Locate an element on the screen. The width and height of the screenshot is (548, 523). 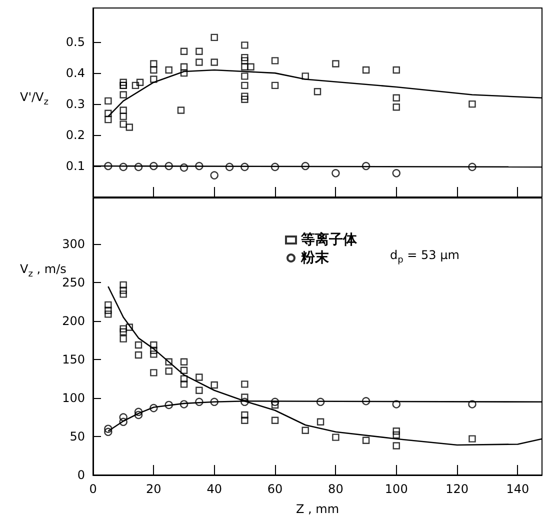
legend-label: 等离子体 is located at coordinates (329, 239).